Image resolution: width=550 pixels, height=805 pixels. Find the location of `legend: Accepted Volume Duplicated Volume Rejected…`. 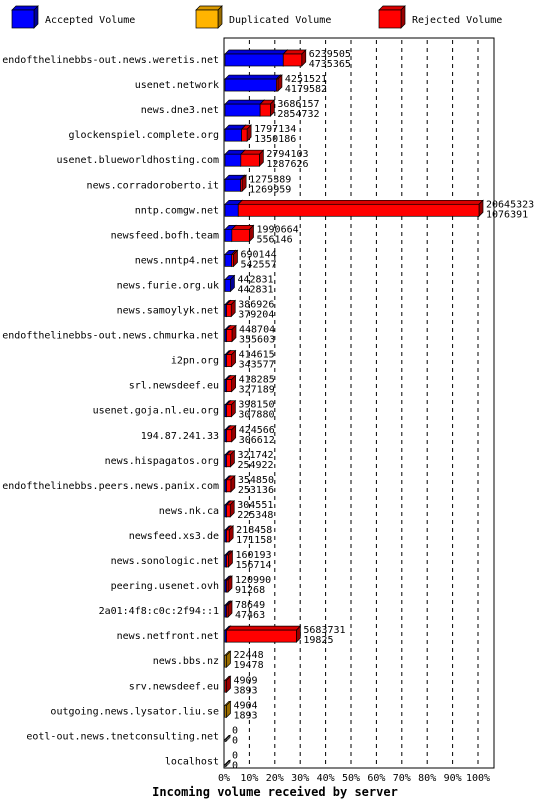

legend: Accepted Volume Duplicated Volume Rejected… is located at coordinates (256, 17).